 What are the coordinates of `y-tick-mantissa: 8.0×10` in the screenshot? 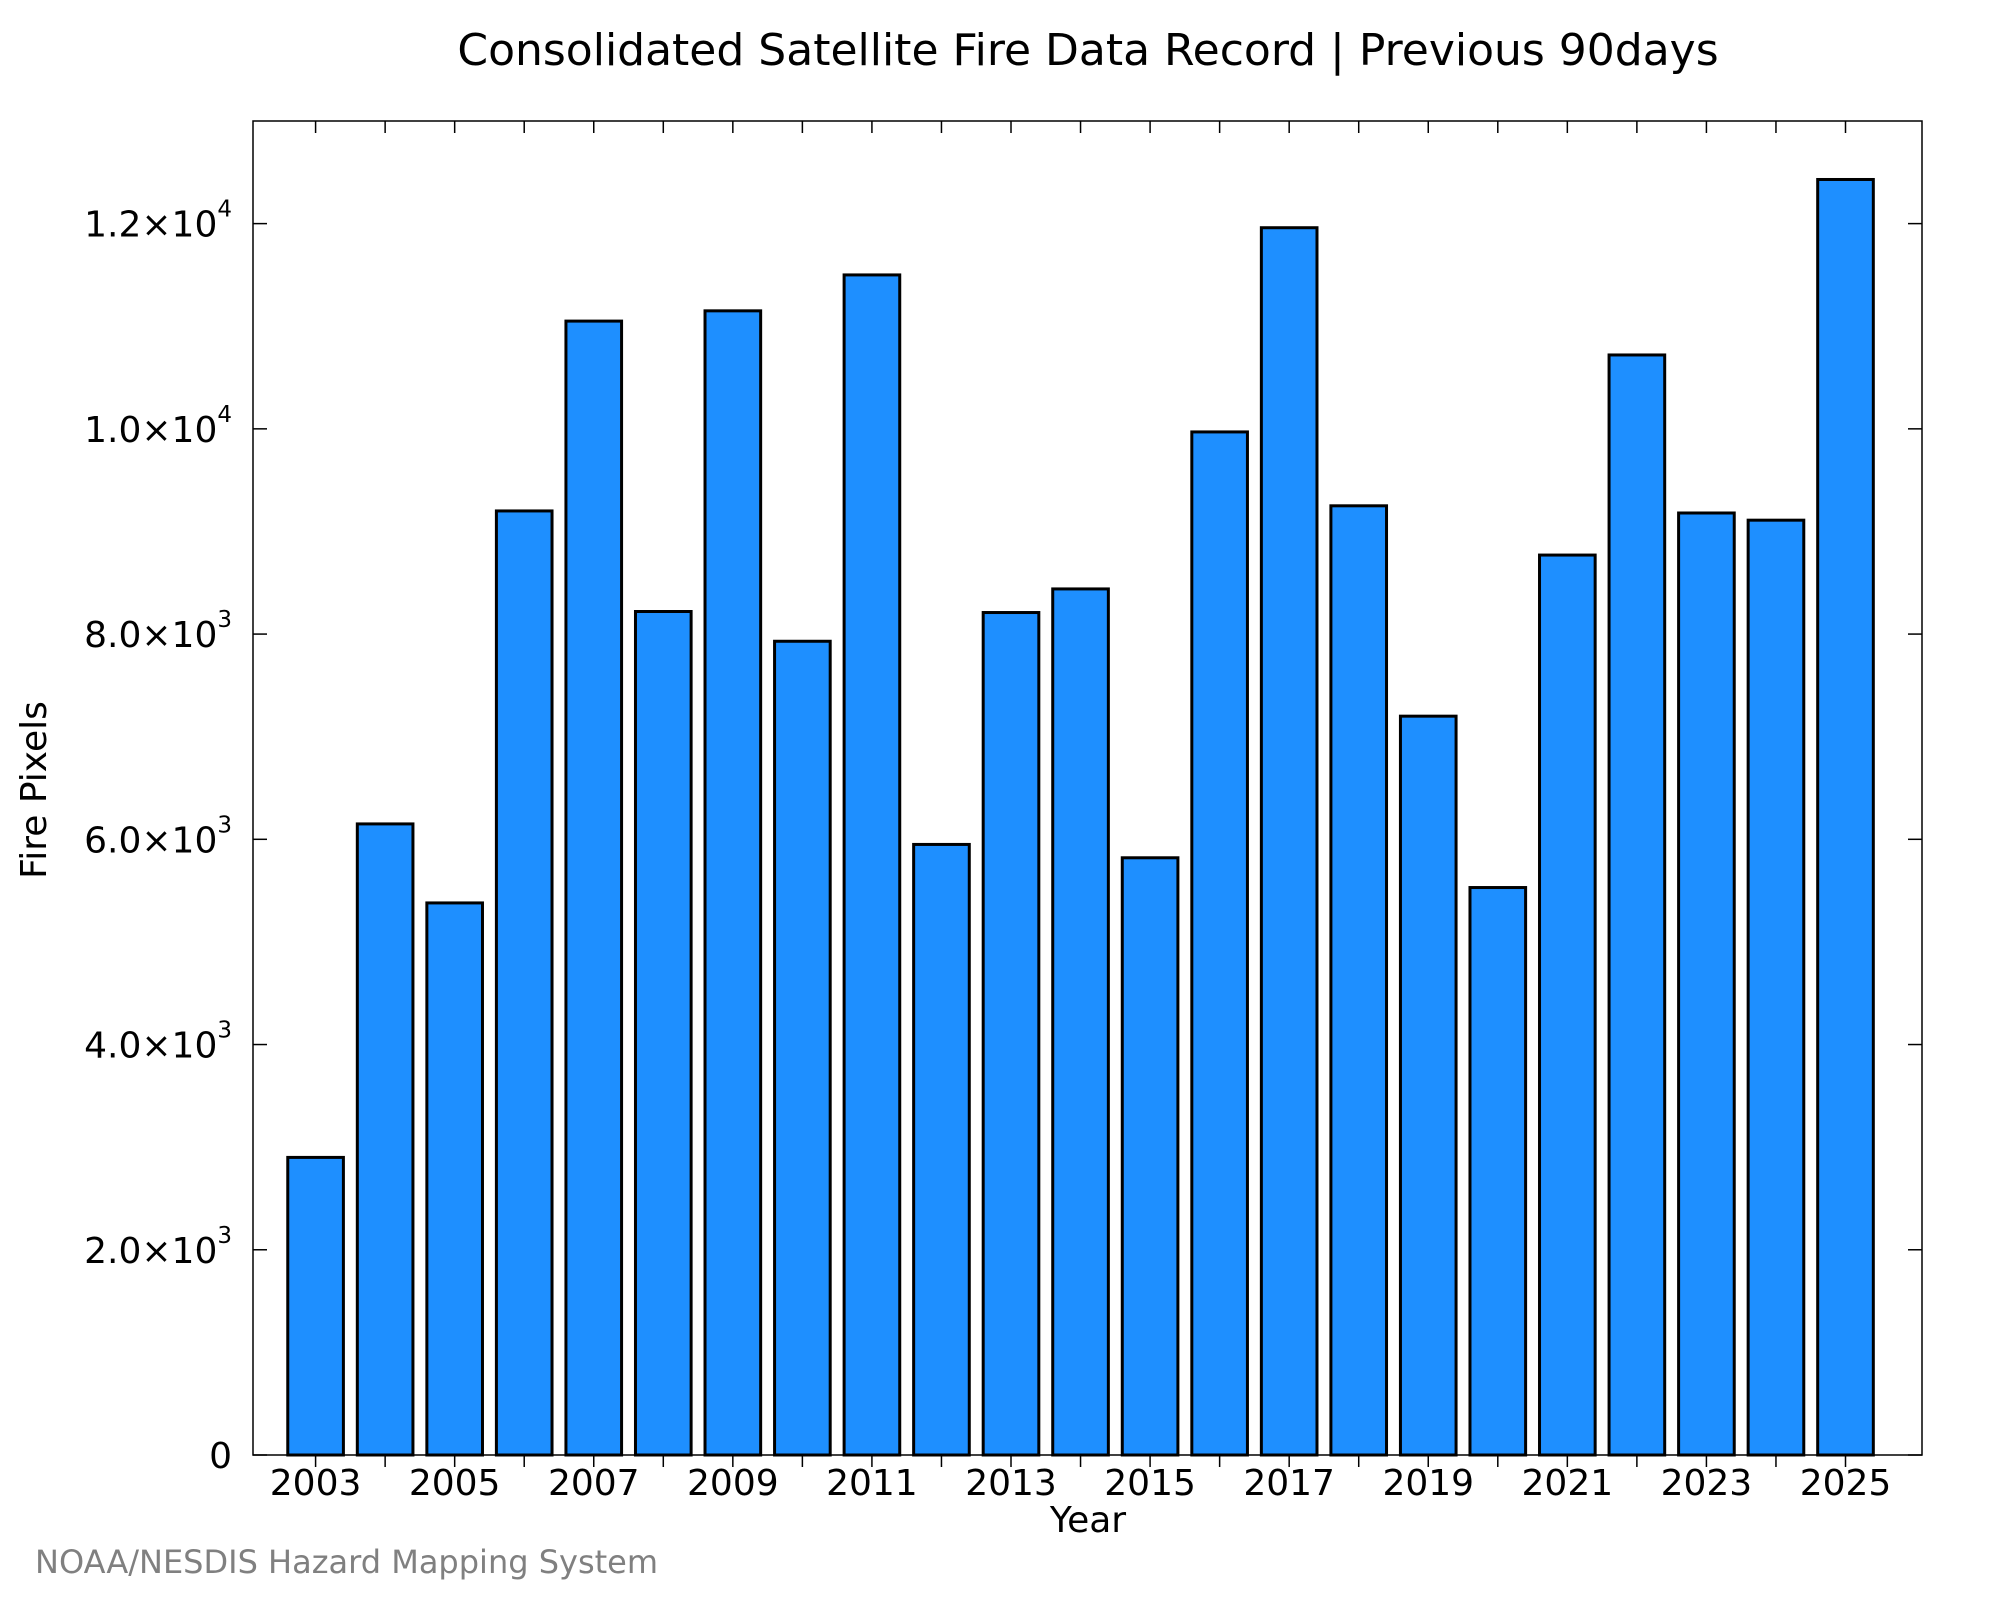 It's located at (150, 635).